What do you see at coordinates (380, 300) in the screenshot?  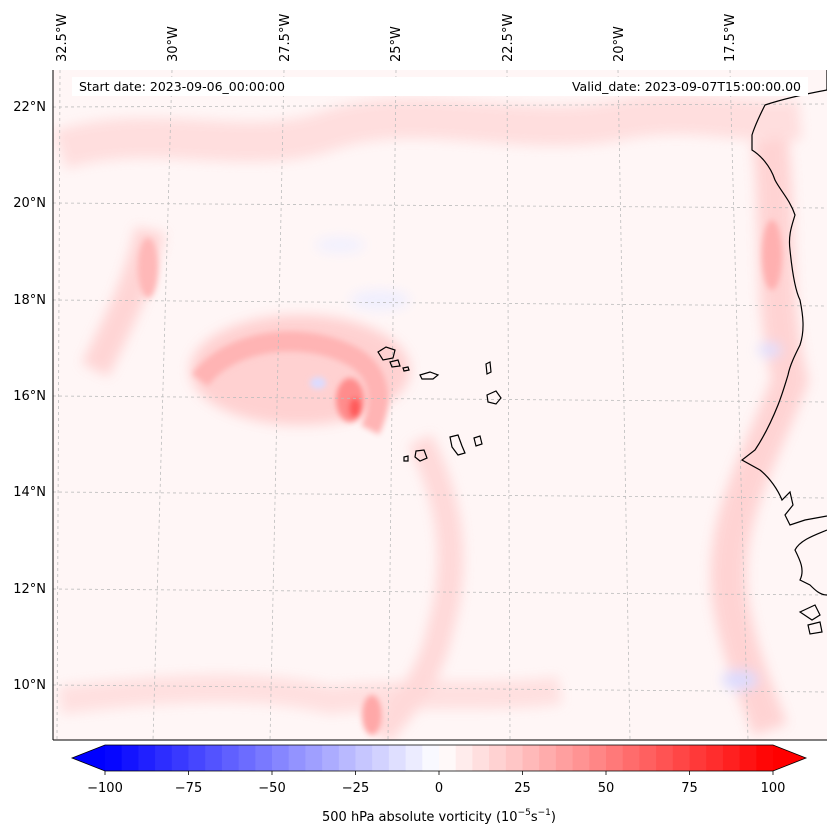 I see `negative-patch-a` at bounding box center [380, 300].